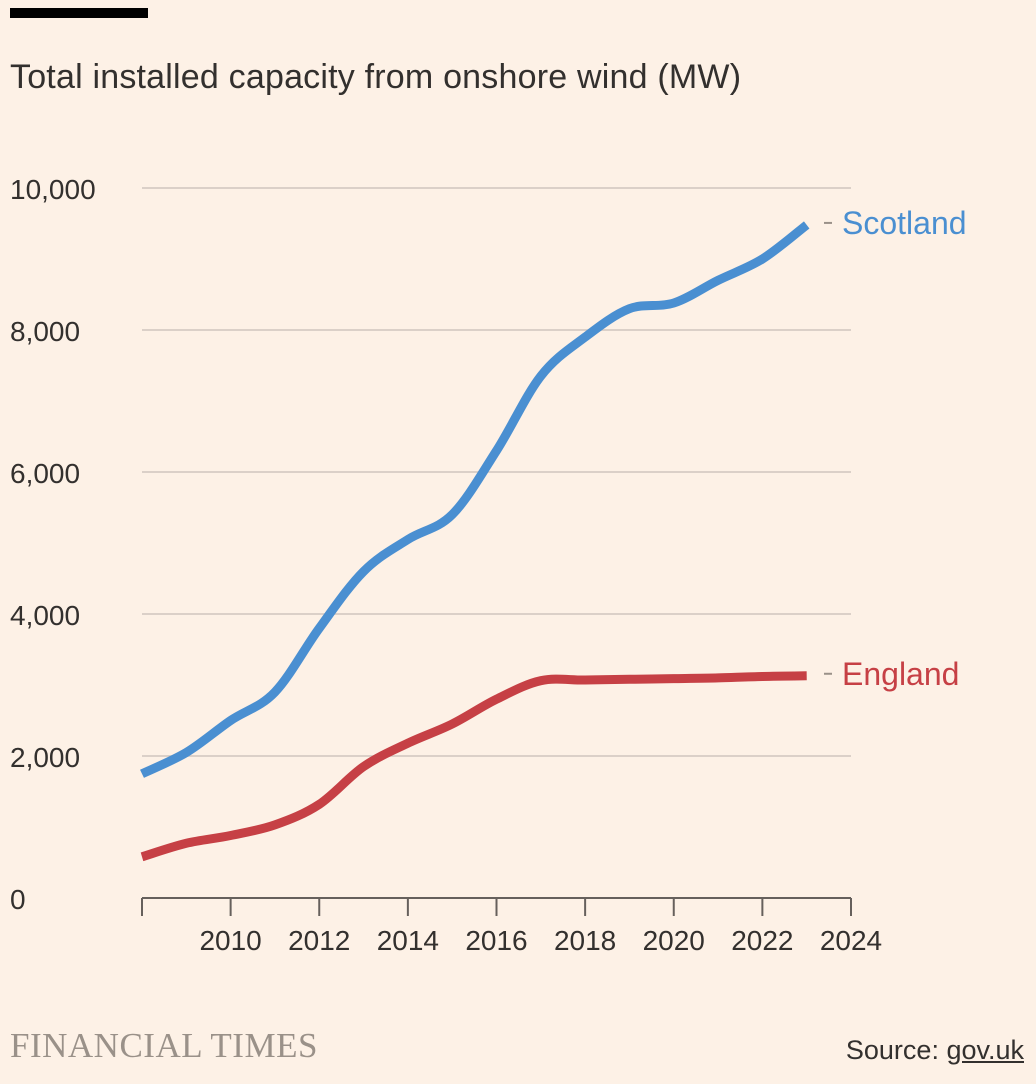  What do you see at coordinates (164, 1045) in the screenshot?
I see `ft-brand-logo: FINANCIAL TIMES` at bounding box center [164, 1045].